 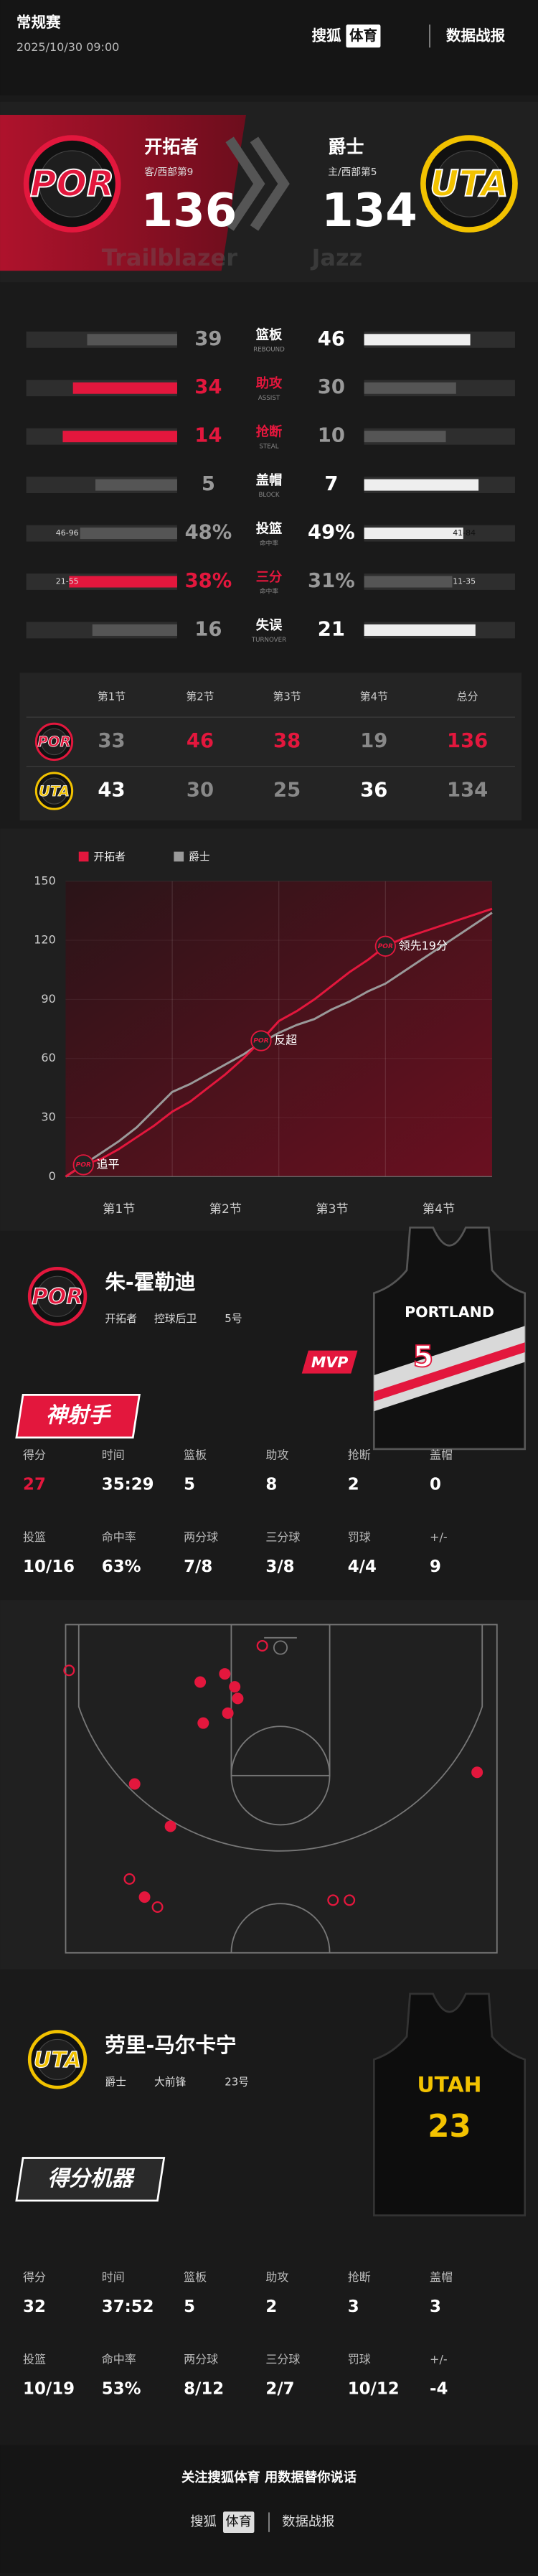 What do you see at coordinates (468, 741) in the screenshot?
I see `quarter-score: 136` at bounding box center [468, 741].